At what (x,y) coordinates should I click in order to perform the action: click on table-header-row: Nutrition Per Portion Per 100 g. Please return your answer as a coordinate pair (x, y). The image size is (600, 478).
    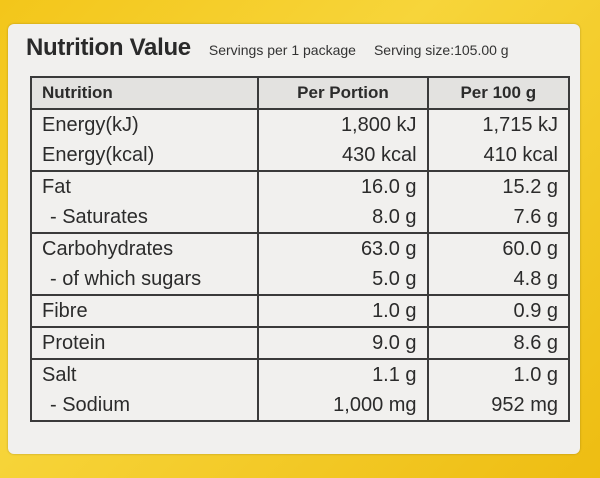
    Looking at the image, I should click on (300, 93).